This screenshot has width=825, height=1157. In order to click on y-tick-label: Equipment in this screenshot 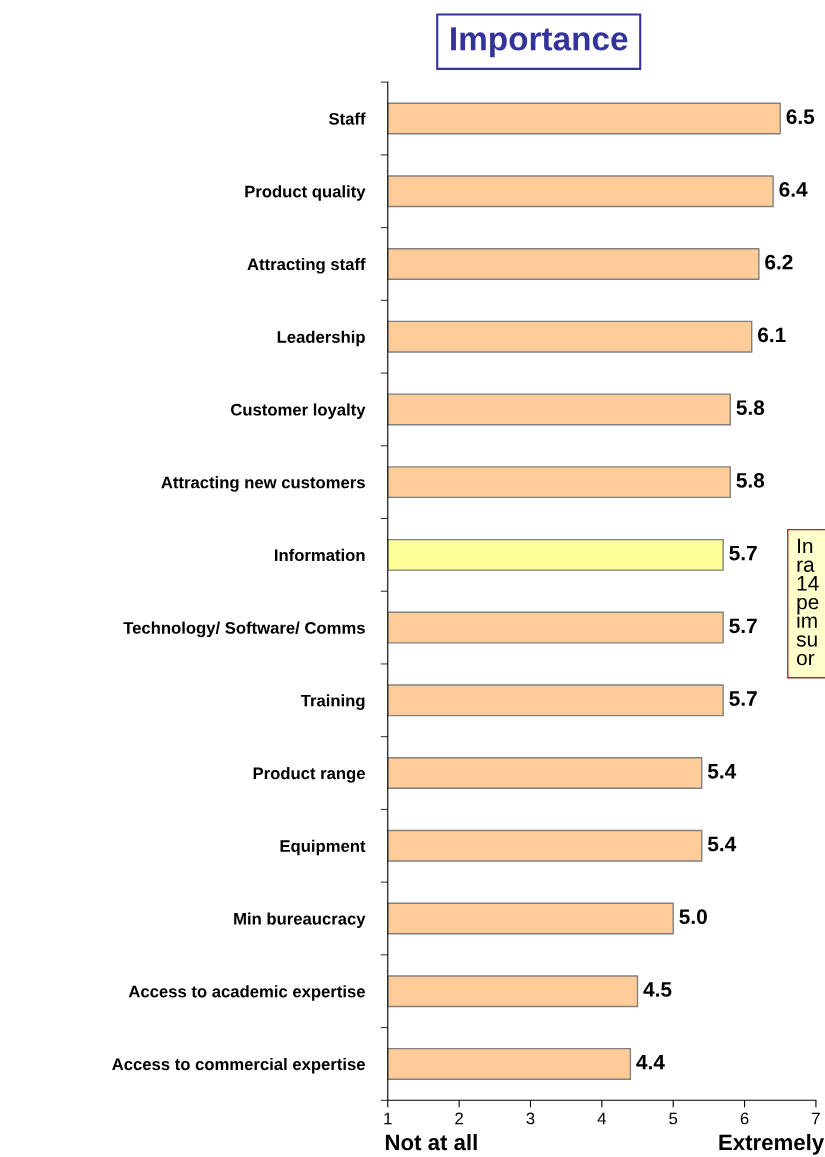, I will do `click(323, 847)`.